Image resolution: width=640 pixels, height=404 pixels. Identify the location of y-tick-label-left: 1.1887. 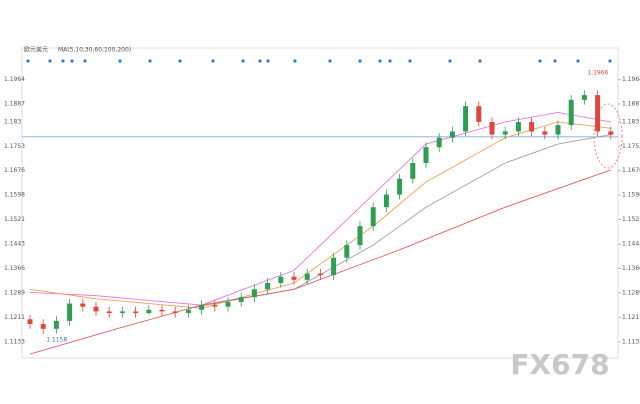
(14, 103).